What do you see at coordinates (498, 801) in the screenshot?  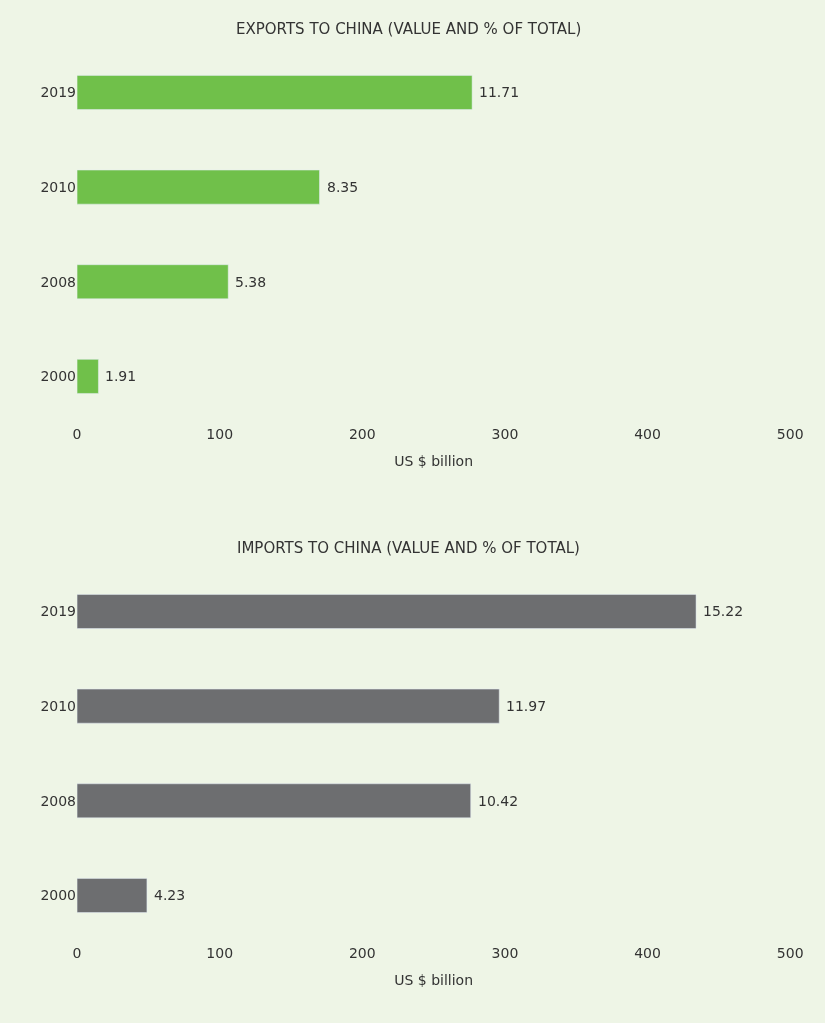 I see `annotation: 10.42` at bounding box center [498, 801].